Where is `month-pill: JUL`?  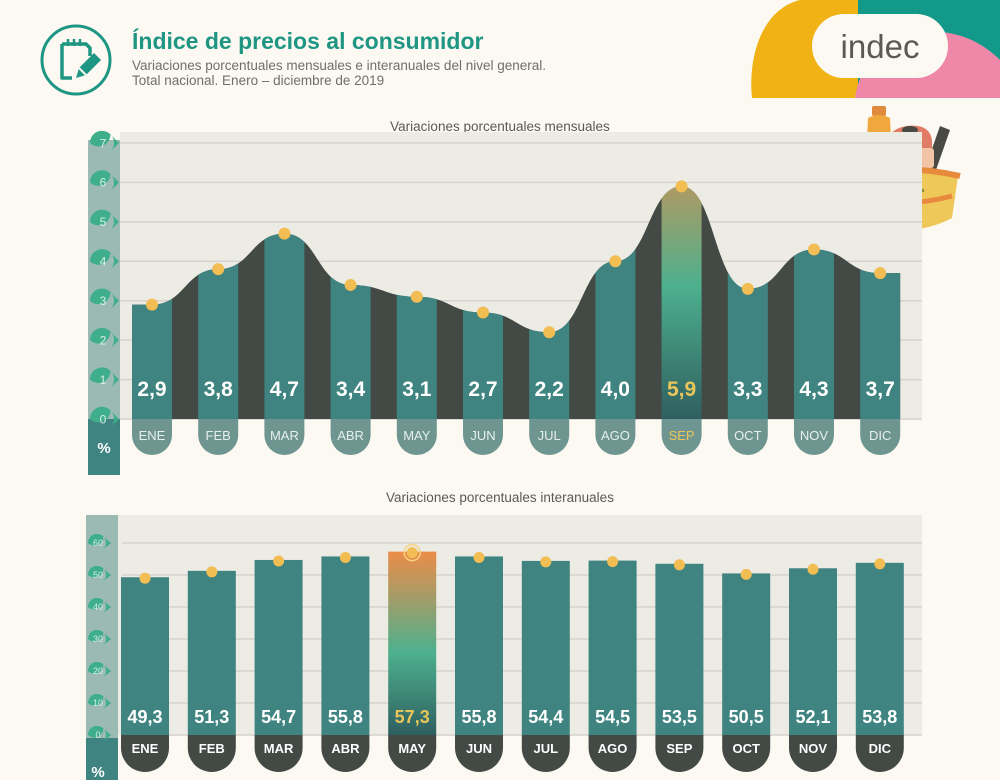
month-pill: JUL is located at coordinates (549, 437).